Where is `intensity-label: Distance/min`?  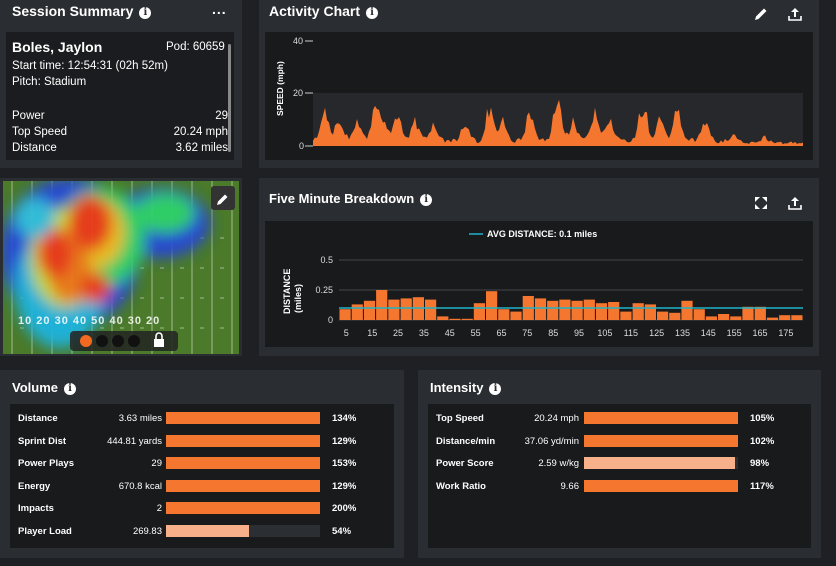 intensity-label: Distance/min is located at coordinates (466, 441).